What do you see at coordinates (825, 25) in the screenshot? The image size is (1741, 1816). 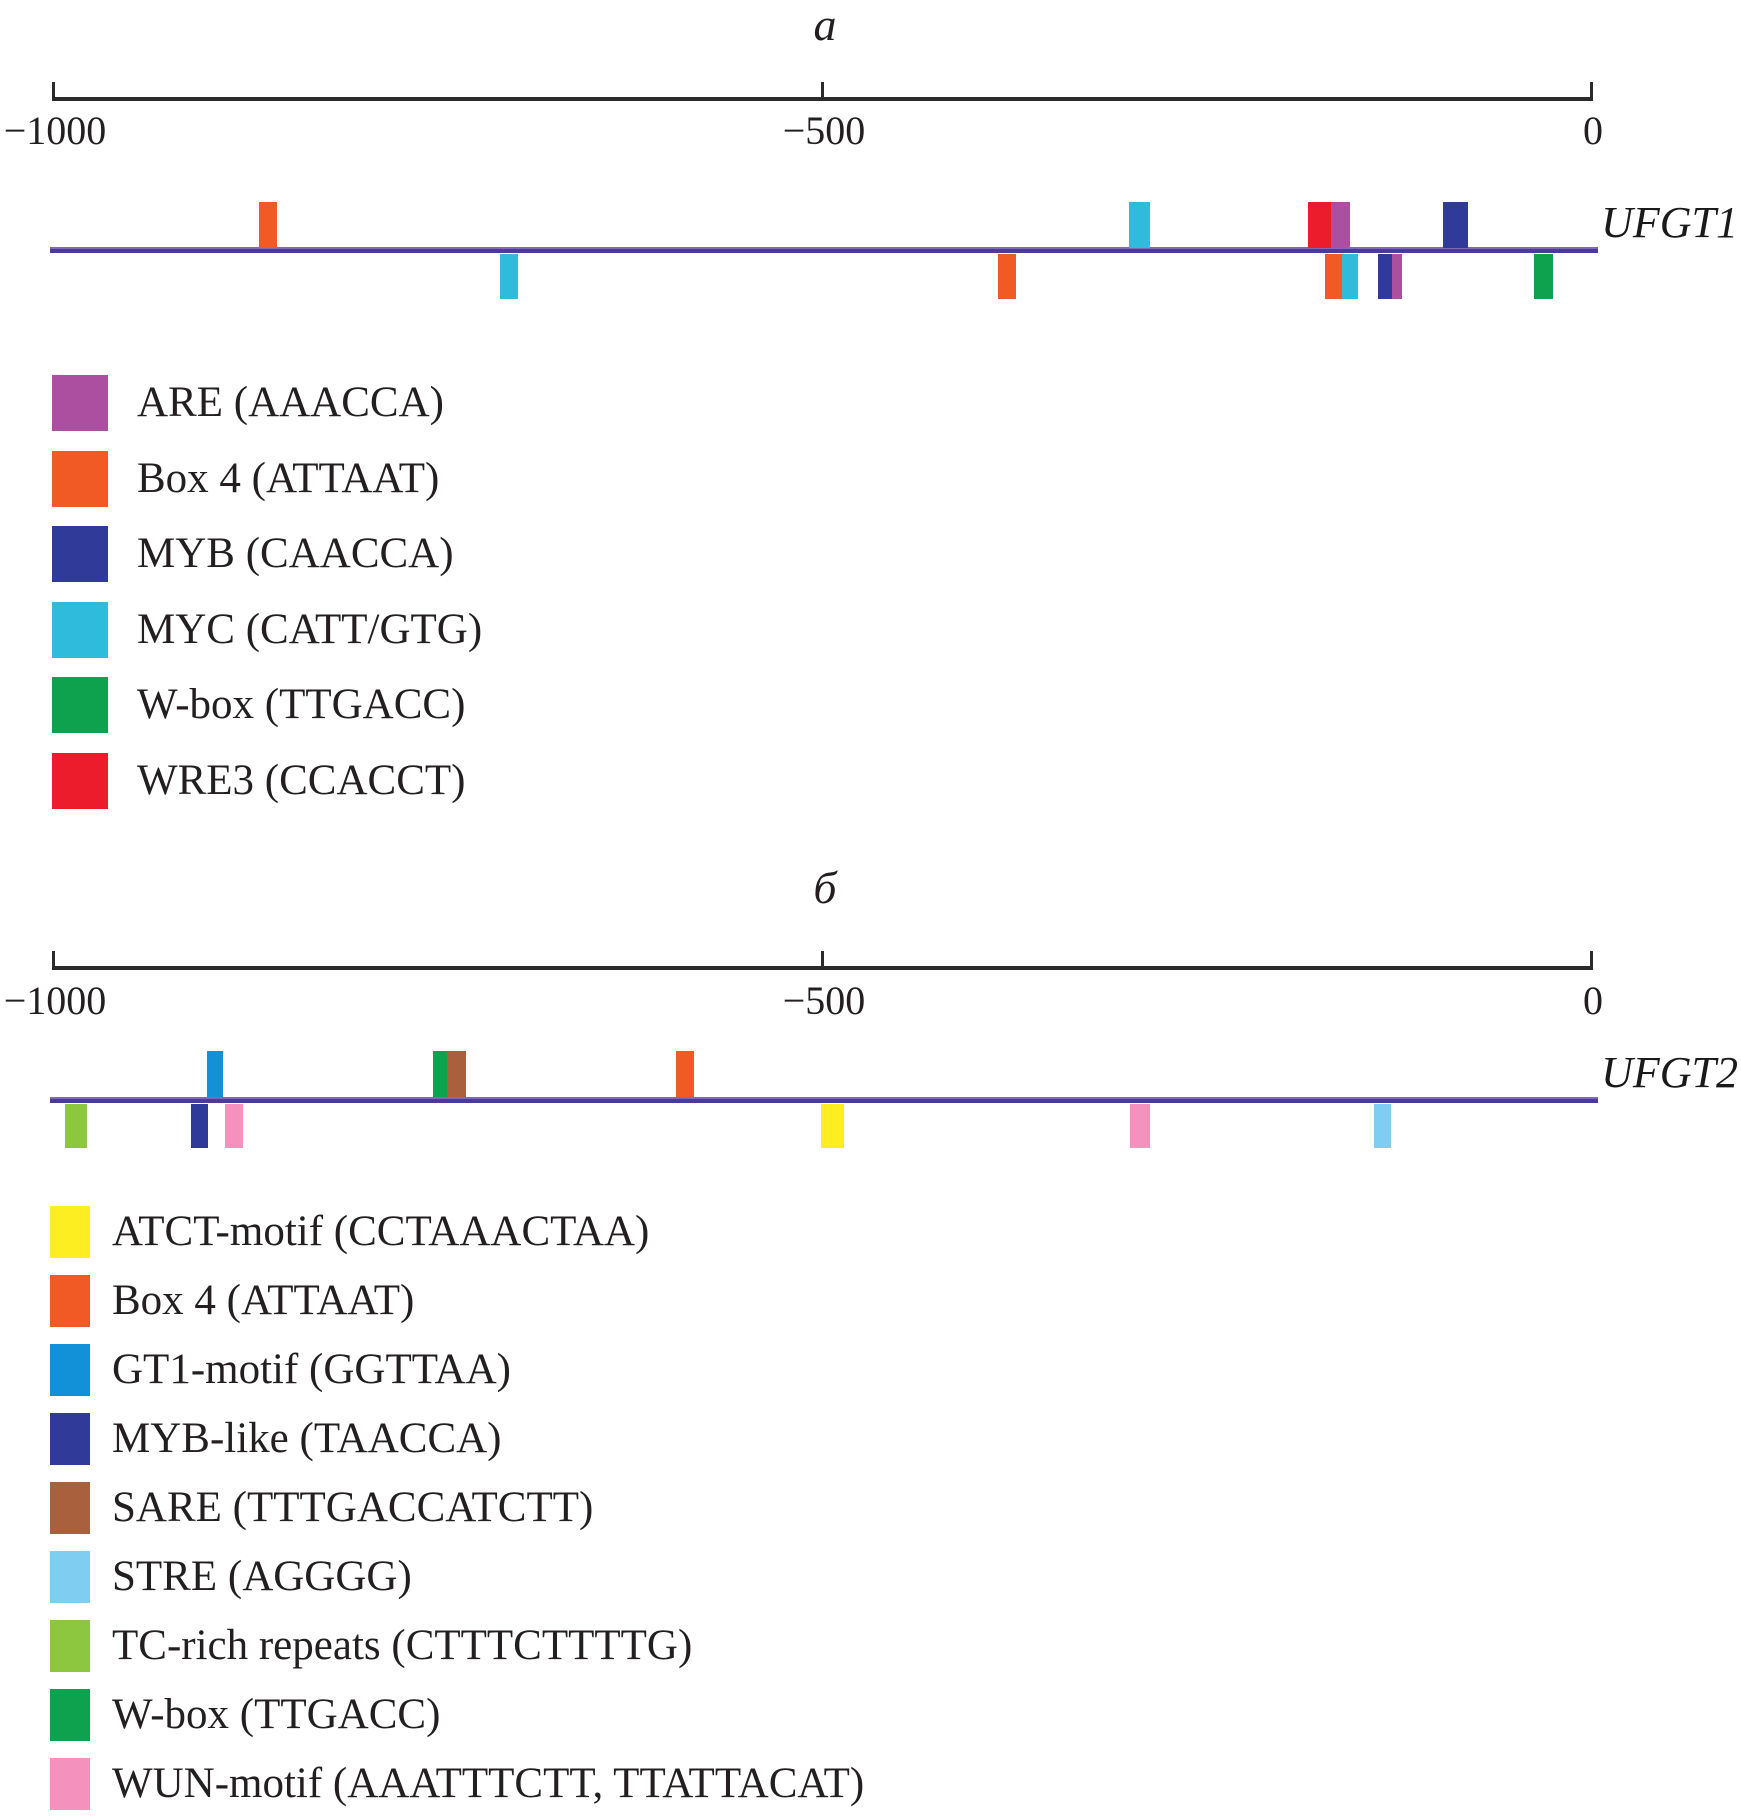 I see `panel-a-title: a` at bounding box center [825, 25].